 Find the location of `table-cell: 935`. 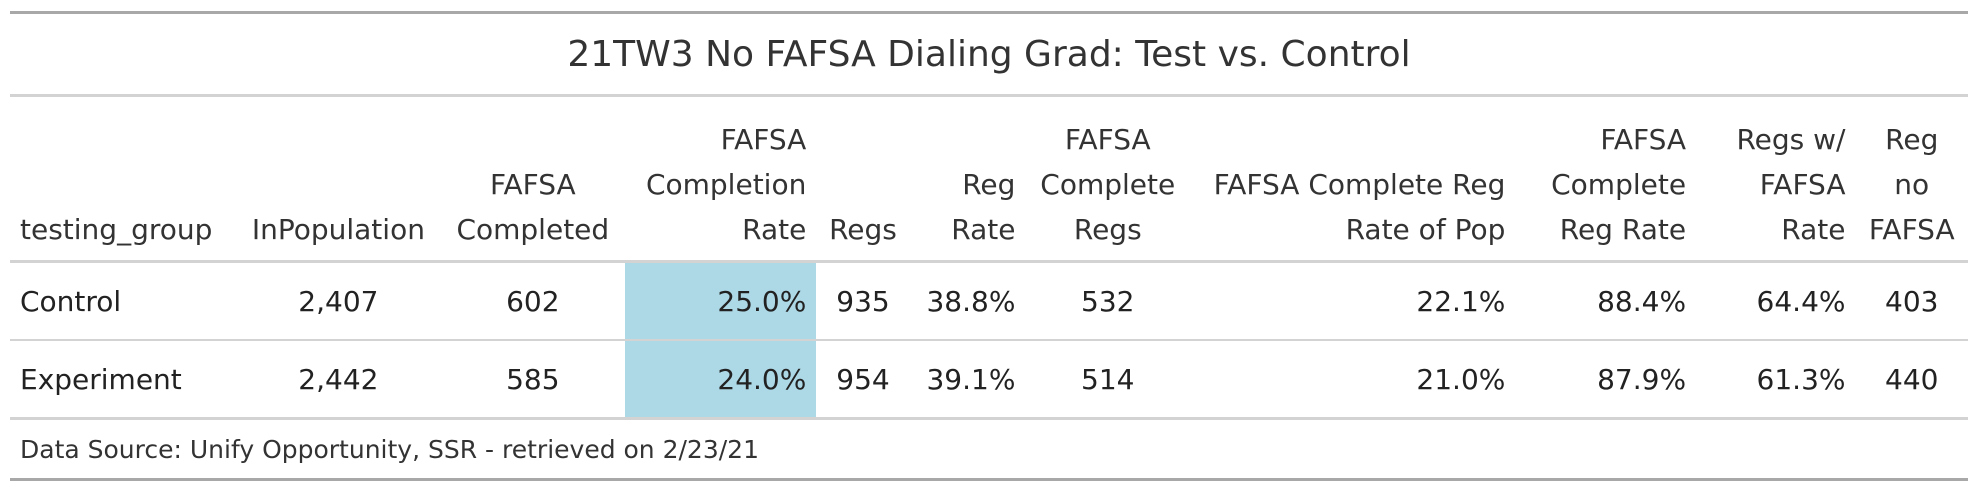

table-cell: 935 is located at coordinates (863, 301).